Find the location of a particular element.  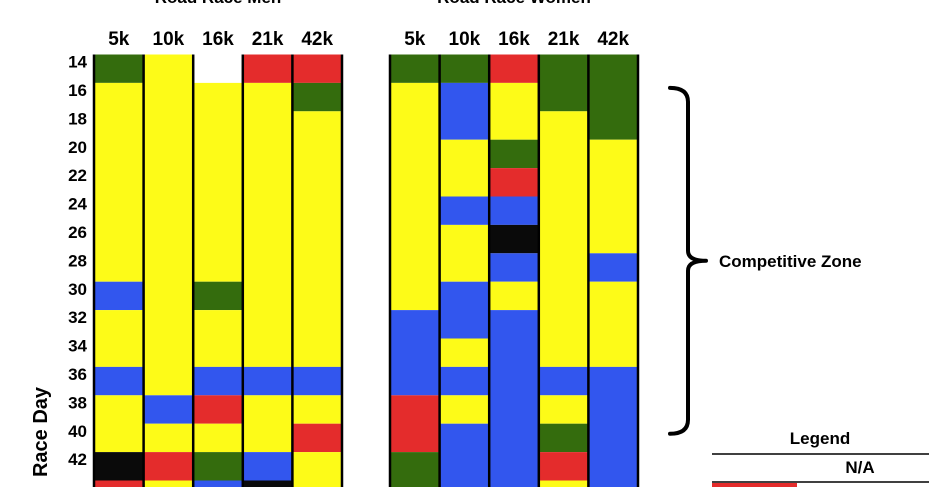

panel-title: --- Road Race Women --- is located at coordinates (513, 3).